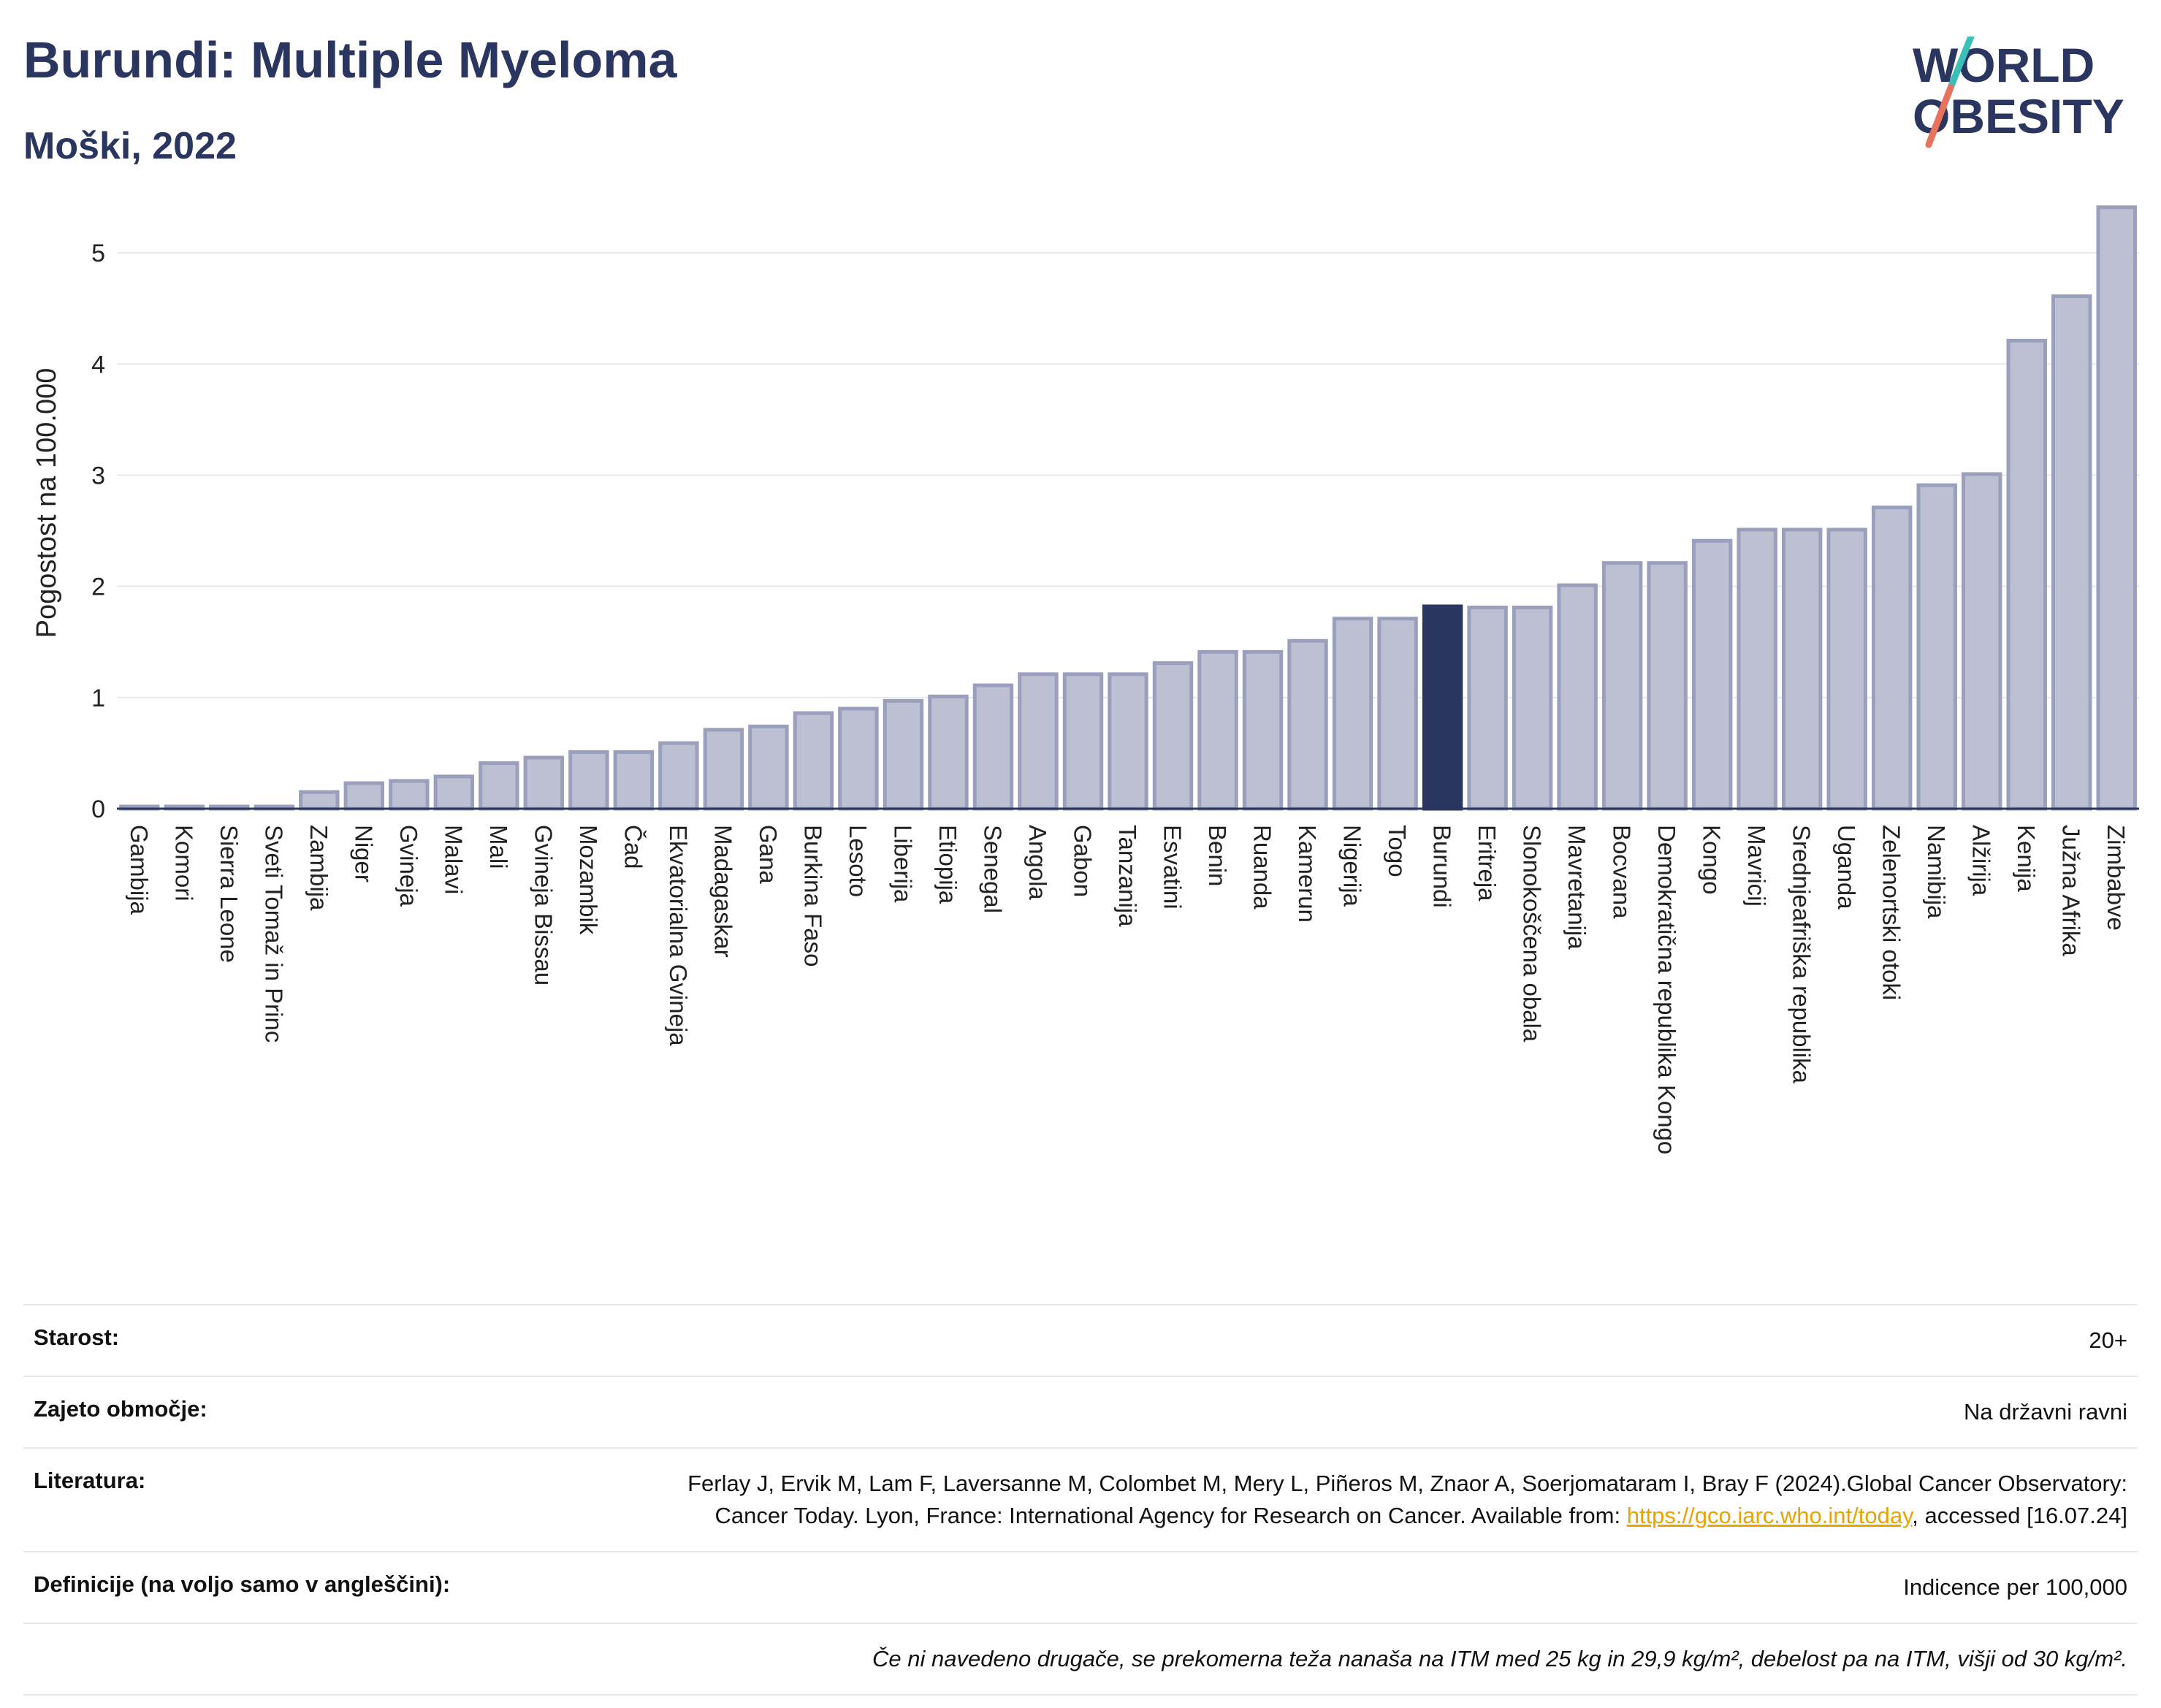  What do you see at coordinates (1847, 867) in the screenshot?
I see `x-tick-label: Uganda` at bounding box center [1847, 867].